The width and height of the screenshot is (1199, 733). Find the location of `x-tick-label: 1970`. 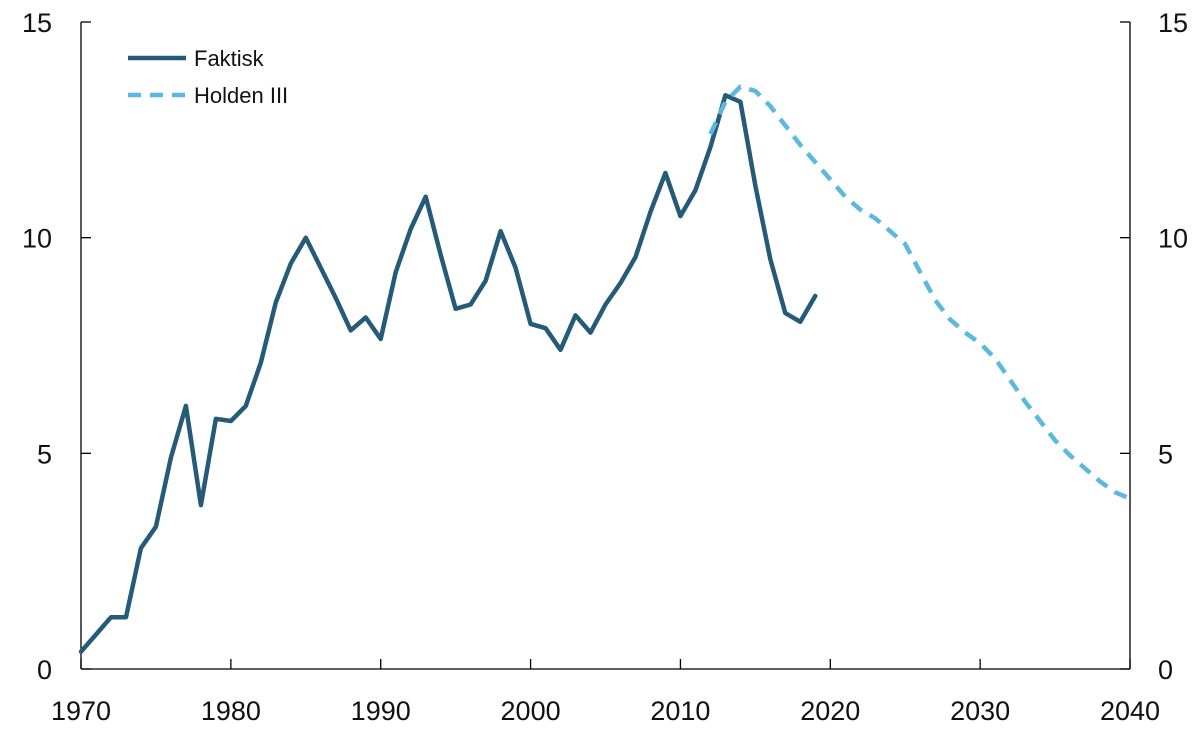

x-tick-label: 1970 is located at coordinates (81, 711).